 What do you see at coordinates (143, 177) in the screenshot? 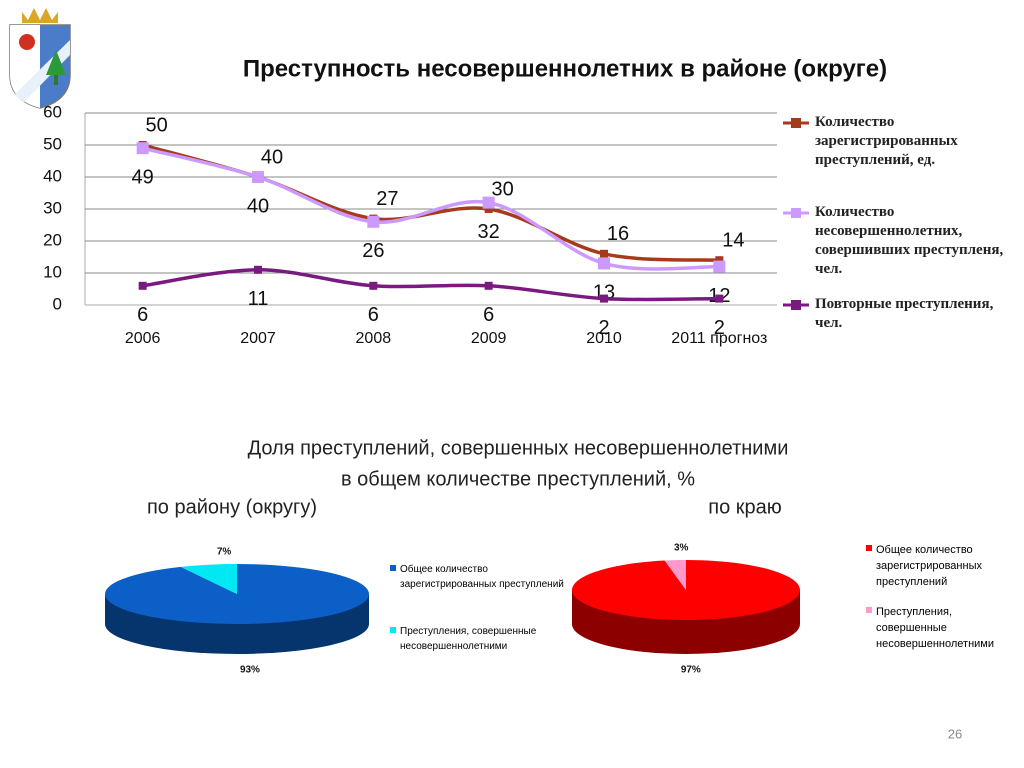
I see `data-label: 49` at bounding box center [143, 177].